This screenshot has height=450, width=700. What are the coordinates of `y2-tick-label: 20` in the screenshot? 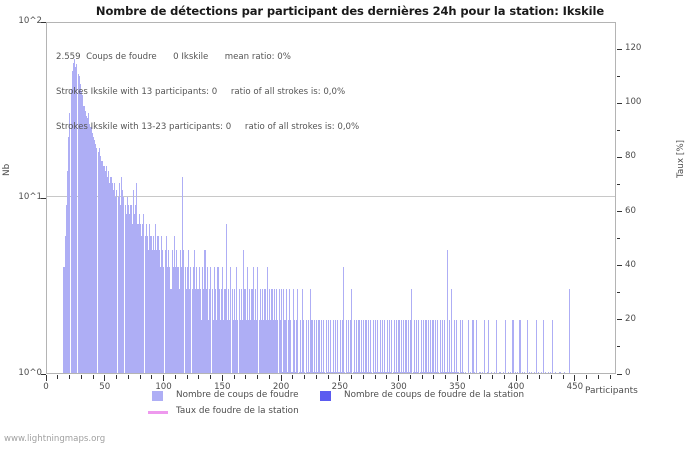 It's located at (630, 318).